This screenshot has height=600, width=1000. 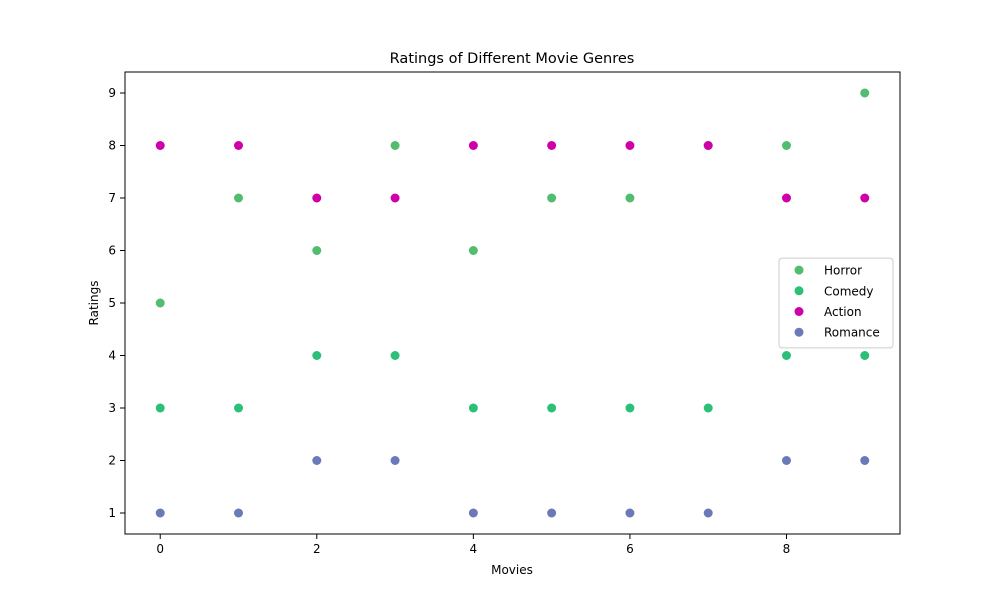 What do you see at coordinates (112, 198) in the screenshot?
I see `y-tick-label: 7` at bounding box center [112, 198].